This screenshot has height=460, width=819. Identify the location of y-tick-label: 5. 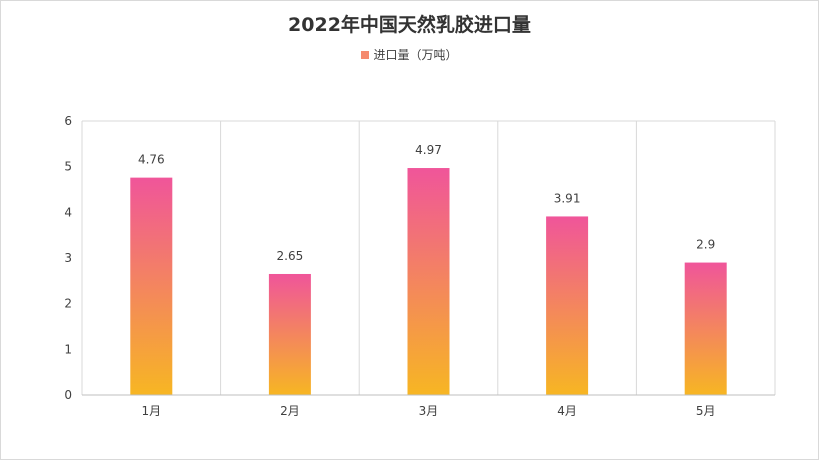
(68, 167).